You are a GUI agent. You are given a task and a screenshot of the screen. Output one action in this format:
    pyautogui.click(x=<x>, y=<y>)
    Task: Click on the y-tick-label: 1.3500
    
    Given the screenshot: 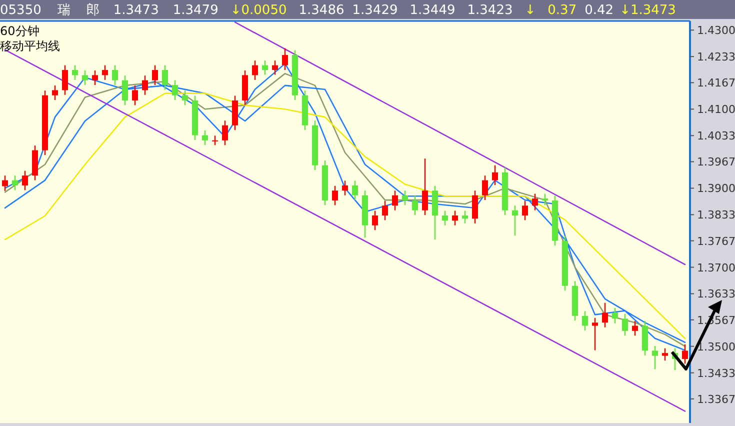 What is the action you would take?
    pyautogui.click(x=716, y=347)
    